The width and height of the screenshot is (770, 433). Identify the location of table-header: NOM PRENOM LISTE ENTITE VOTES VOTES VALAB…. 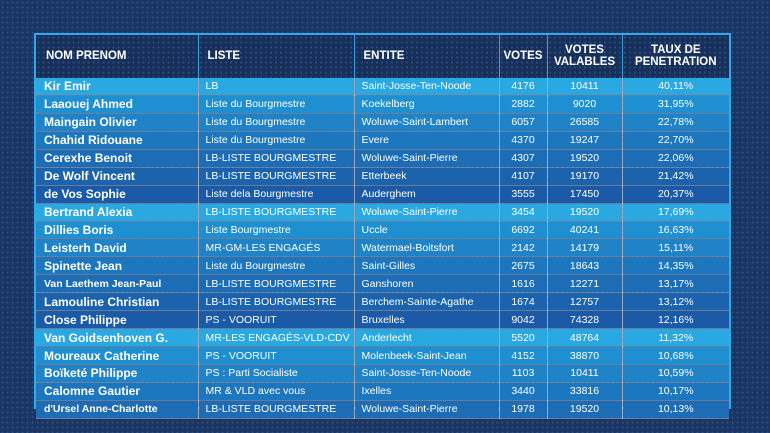
(382, 56).